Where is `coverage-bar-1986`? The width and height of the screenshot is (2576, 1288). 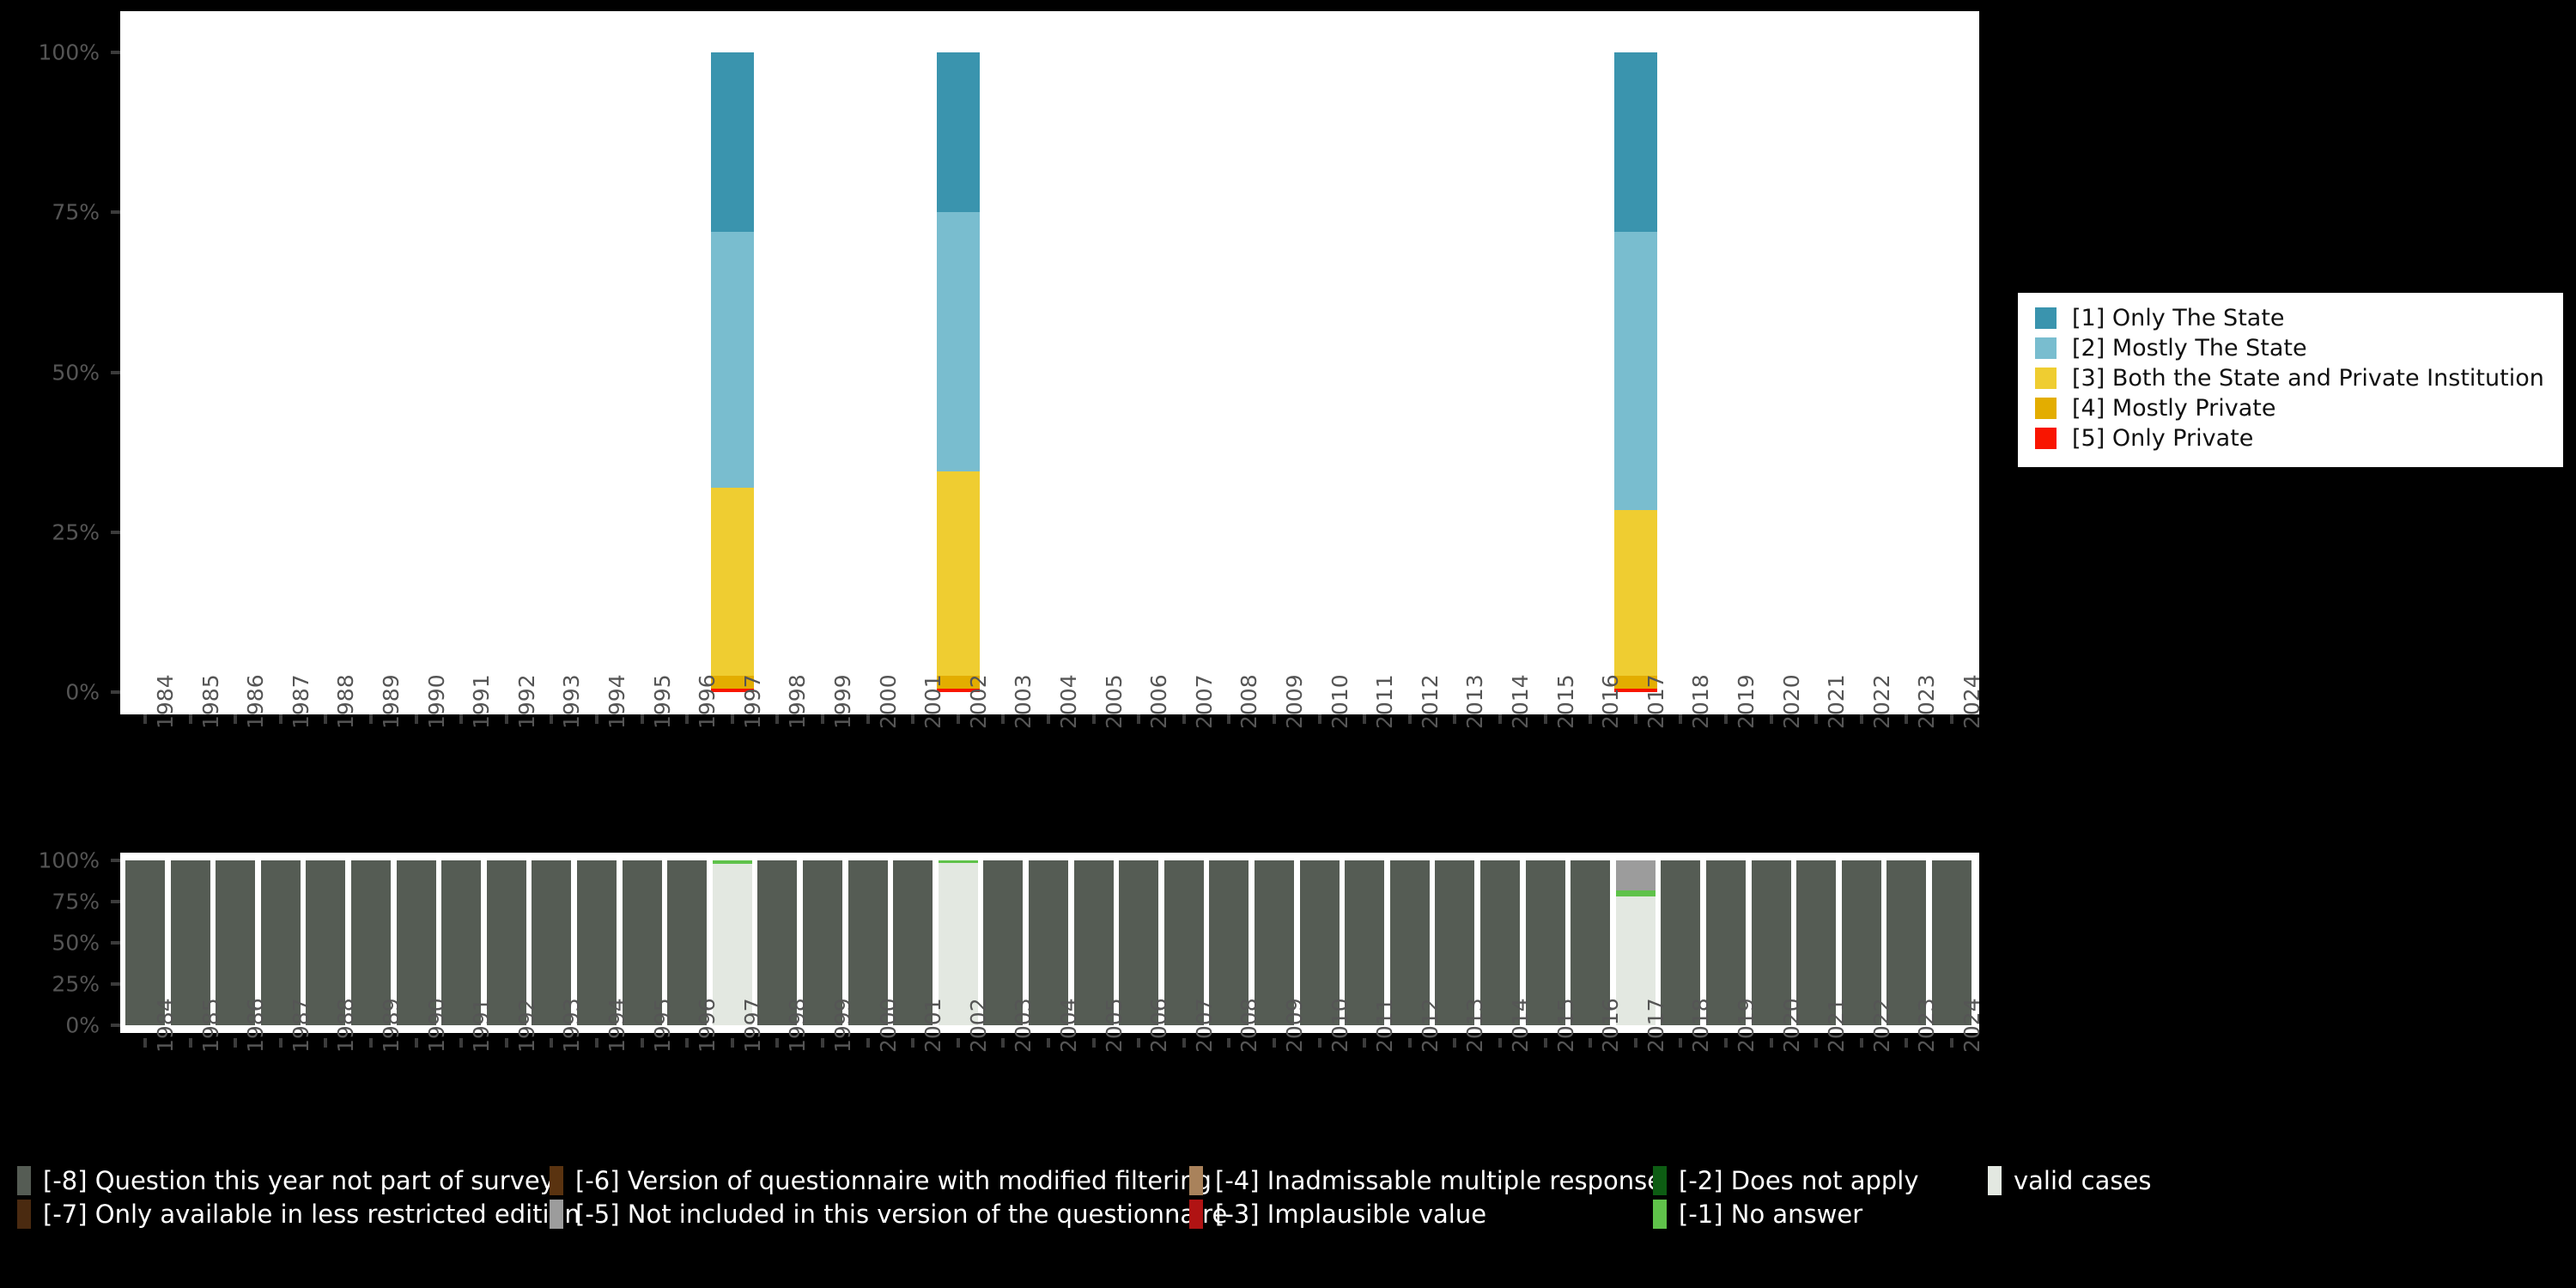
coverage-bar-1986 is located at coordinates (236, 943).